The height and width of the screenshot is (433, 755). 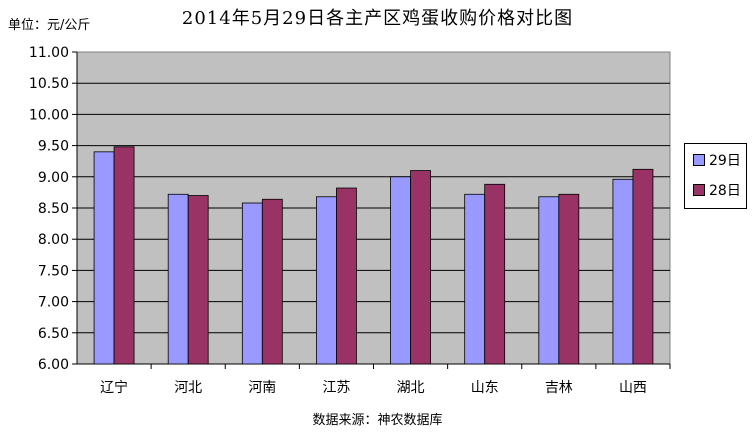 What do you see at coordinates (272, 281) in the screenshot?
I see `bar-河南-28日` at bounding box center [272, 281].